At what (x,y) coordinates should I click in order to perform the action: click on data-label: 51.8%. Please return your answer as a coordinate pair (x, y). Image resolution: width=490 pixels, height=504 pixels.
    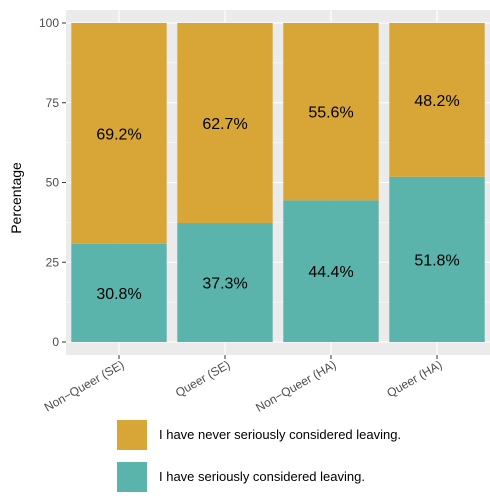
    Looking at the image, I should click on (436, 260).